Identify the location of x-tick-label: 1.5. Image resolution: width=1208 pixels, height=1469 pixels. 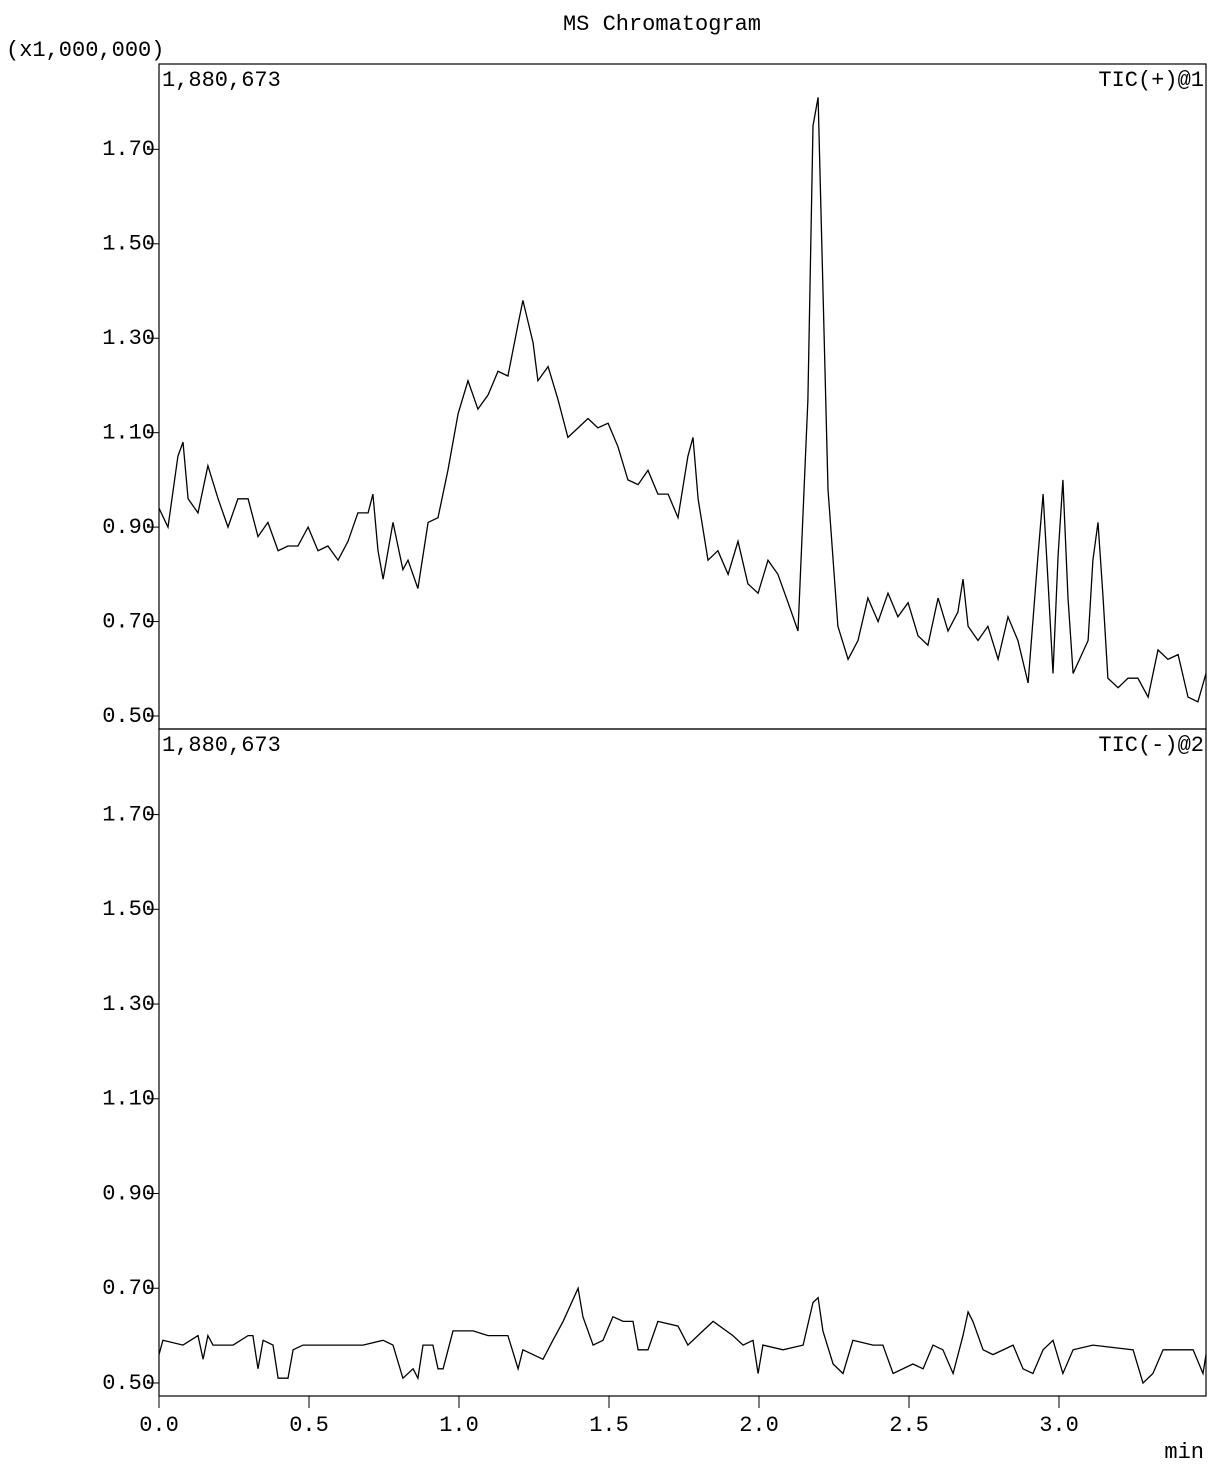
(609, 1425).